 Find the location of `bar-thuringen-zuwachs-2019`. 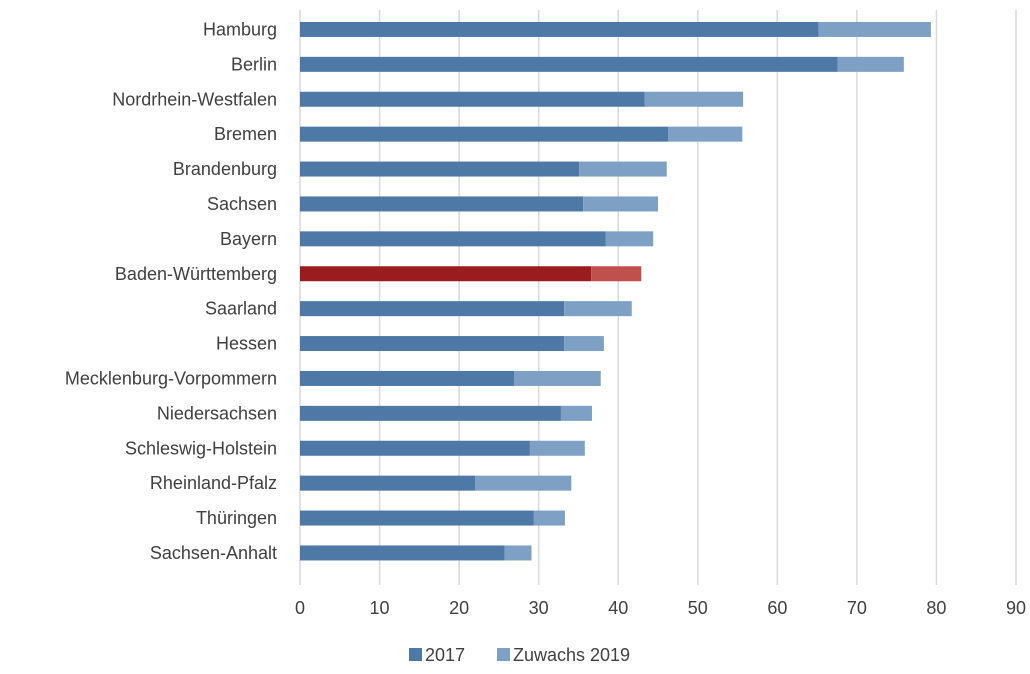

bar-thuringen-zuwachs-2019 is located at coordinates (549, 518).